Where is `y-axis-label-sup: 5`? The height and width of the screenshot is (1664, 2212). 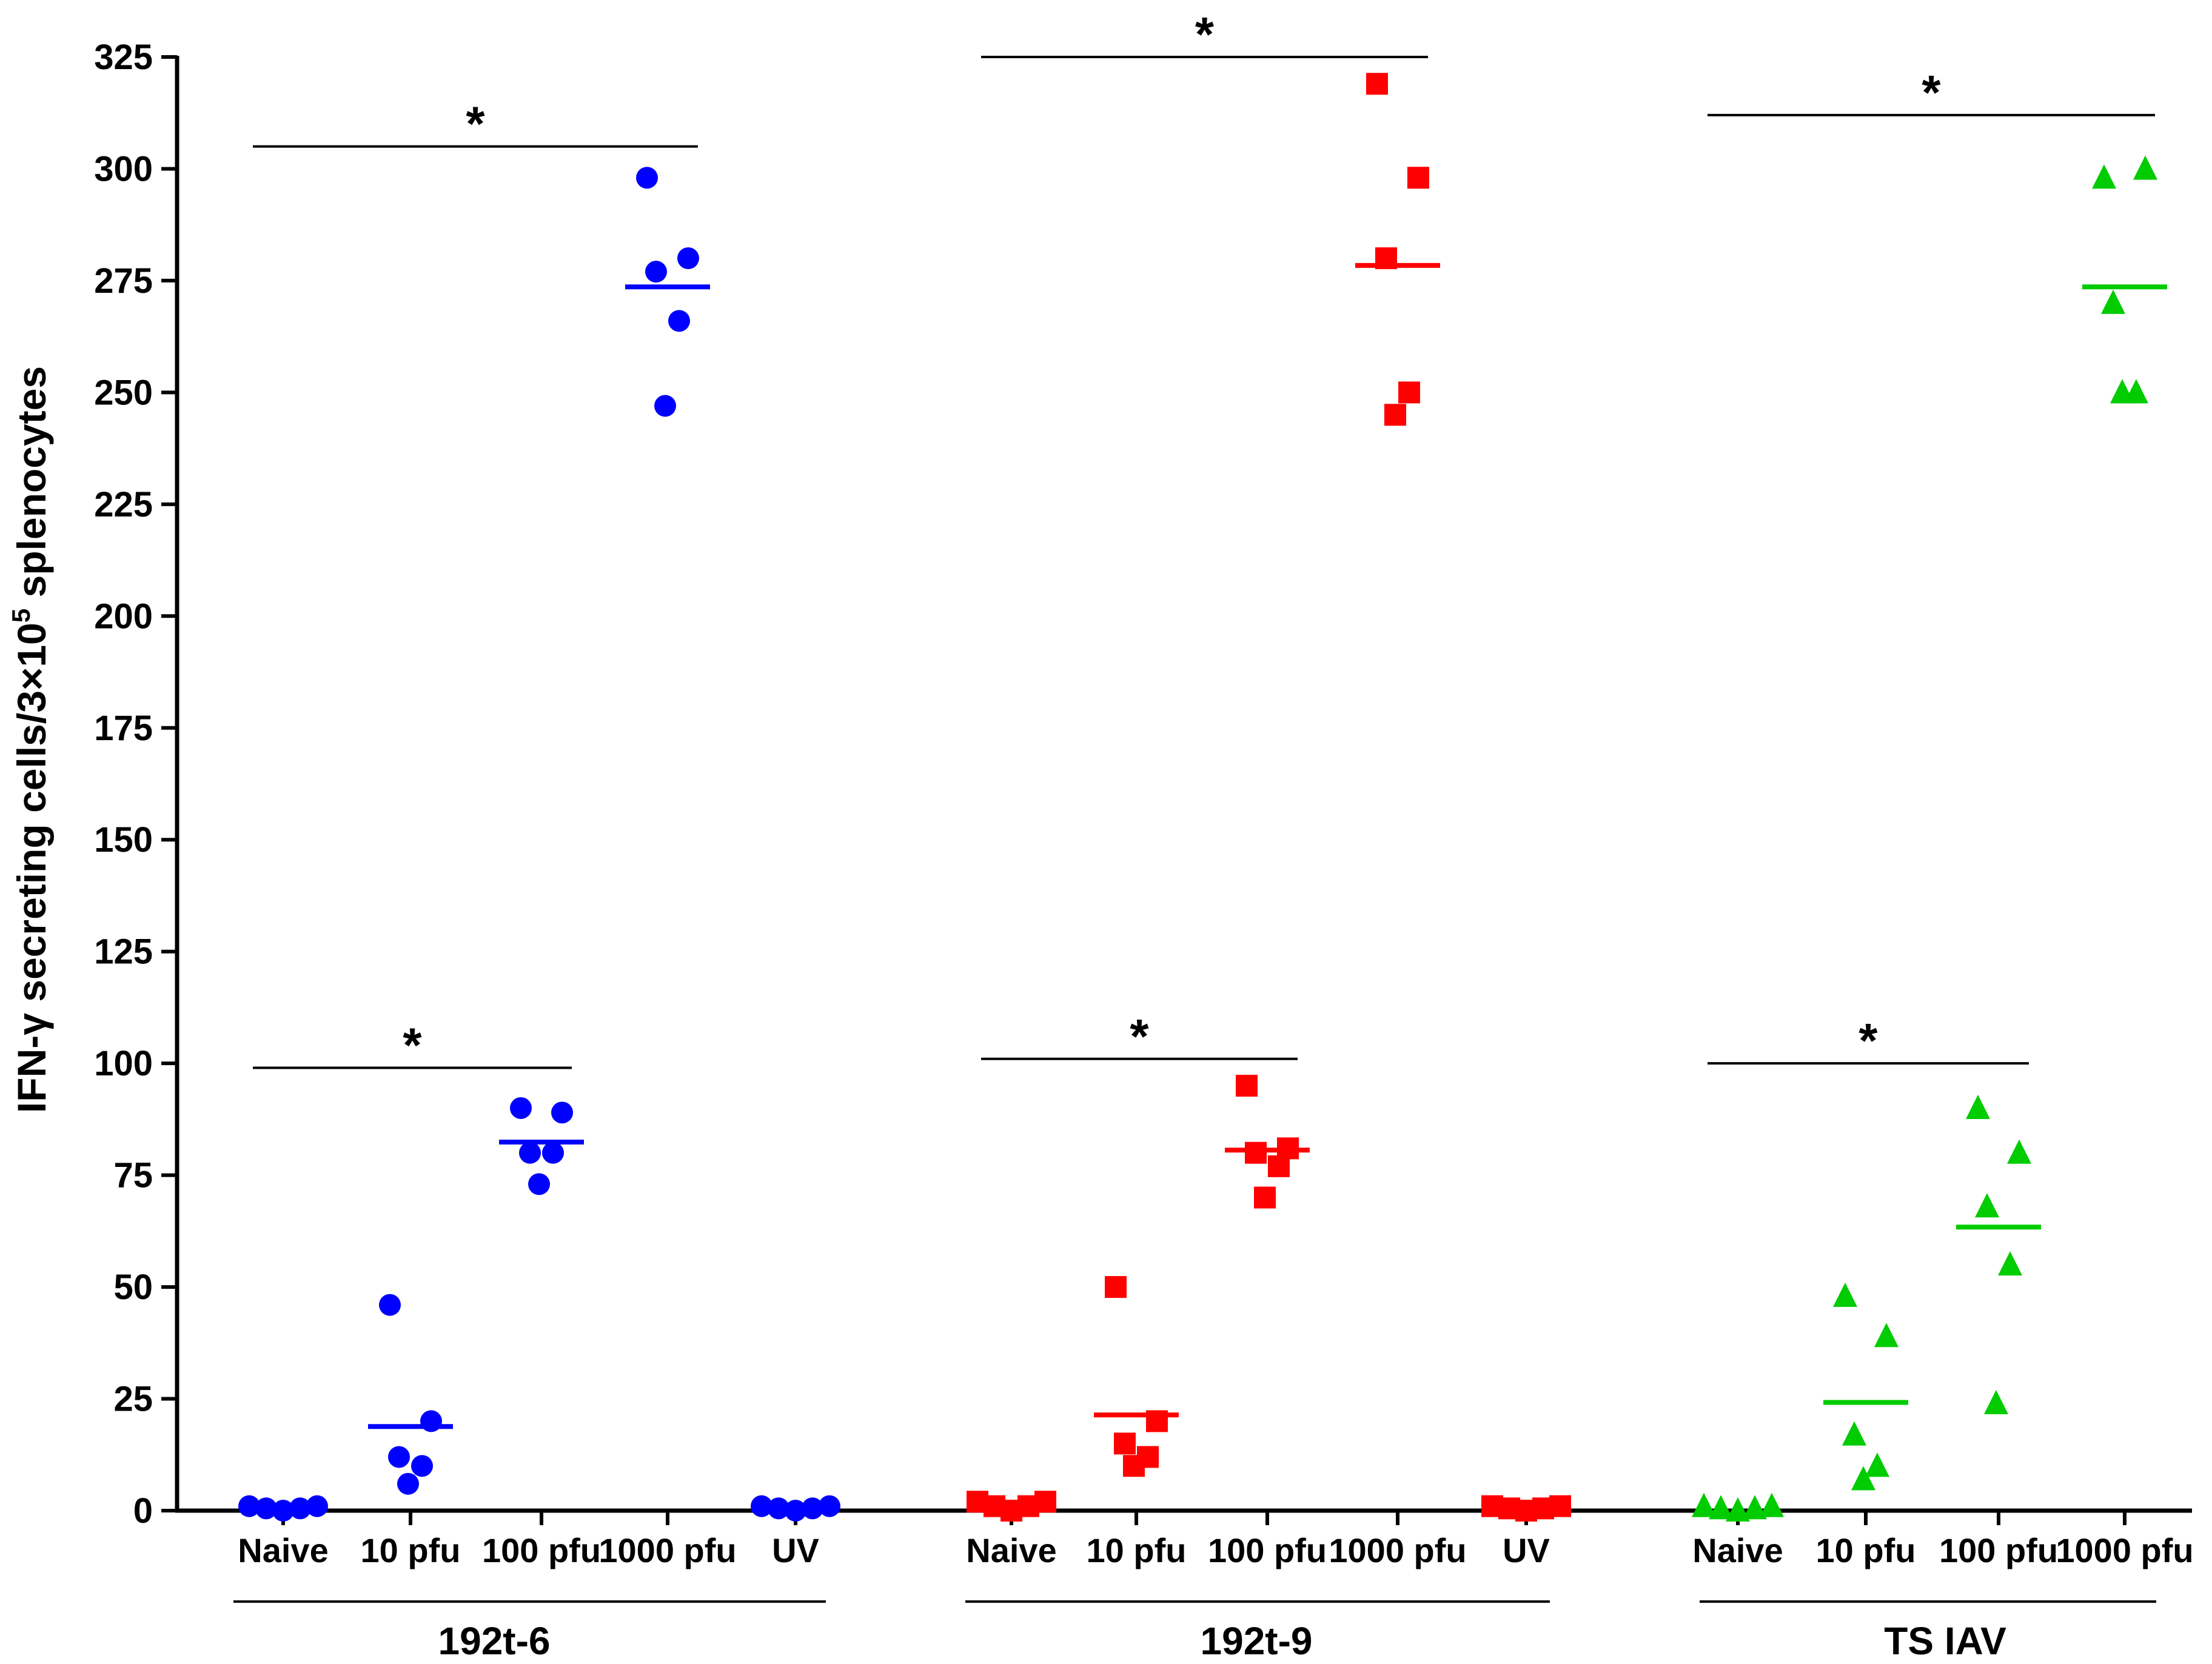 y-axis-label-sup: 5 is located at coordinates (21, 616).